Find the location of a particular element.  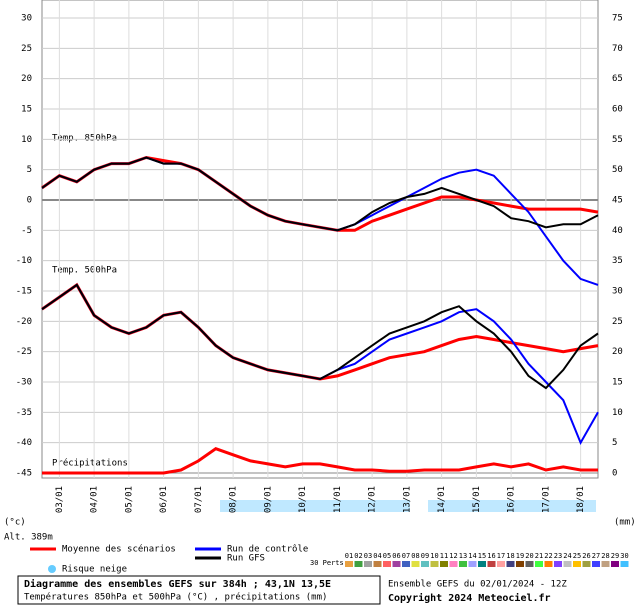

y-tick-label: -5 is located at coordinates (26, 231).